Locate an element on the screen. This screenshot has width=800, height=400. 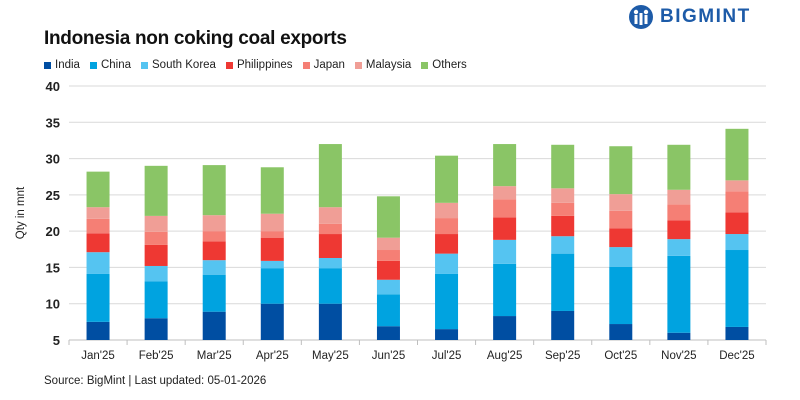
x-tick-label: Jun'25 is located at coordinates (389, 356).